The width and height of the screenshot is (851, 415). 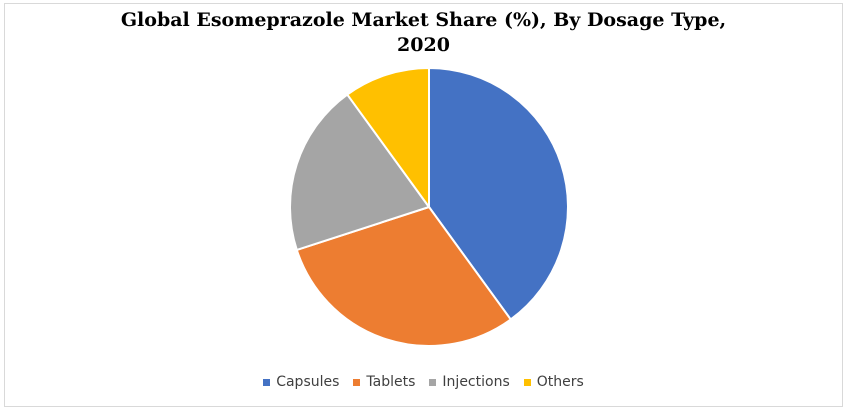 I want to click on legend-item-capsules: Capsules, so click(x=301, y=382).